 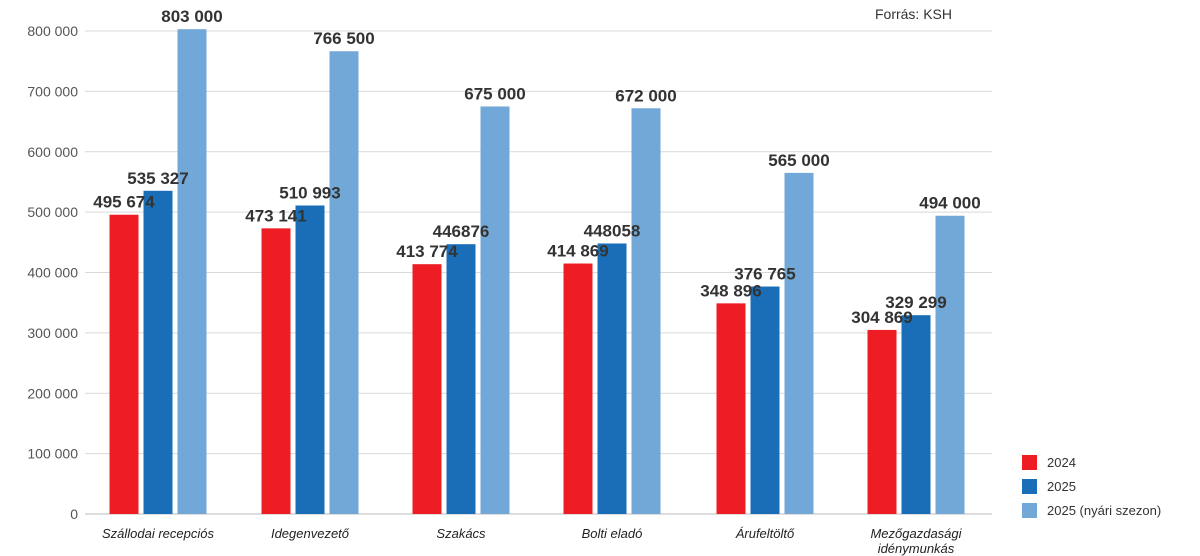 I want to click on y-tick-label: 300 000, so click(x=52, y=333).